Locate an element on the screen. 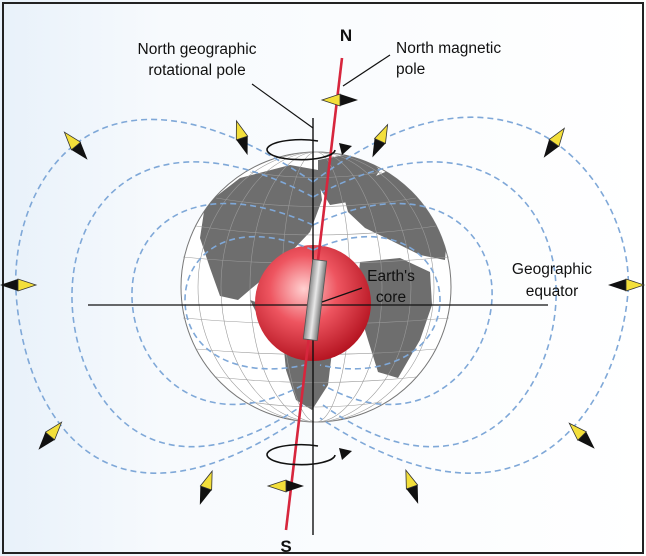  equator-label: Geographic is located at coordinates (552, 269).